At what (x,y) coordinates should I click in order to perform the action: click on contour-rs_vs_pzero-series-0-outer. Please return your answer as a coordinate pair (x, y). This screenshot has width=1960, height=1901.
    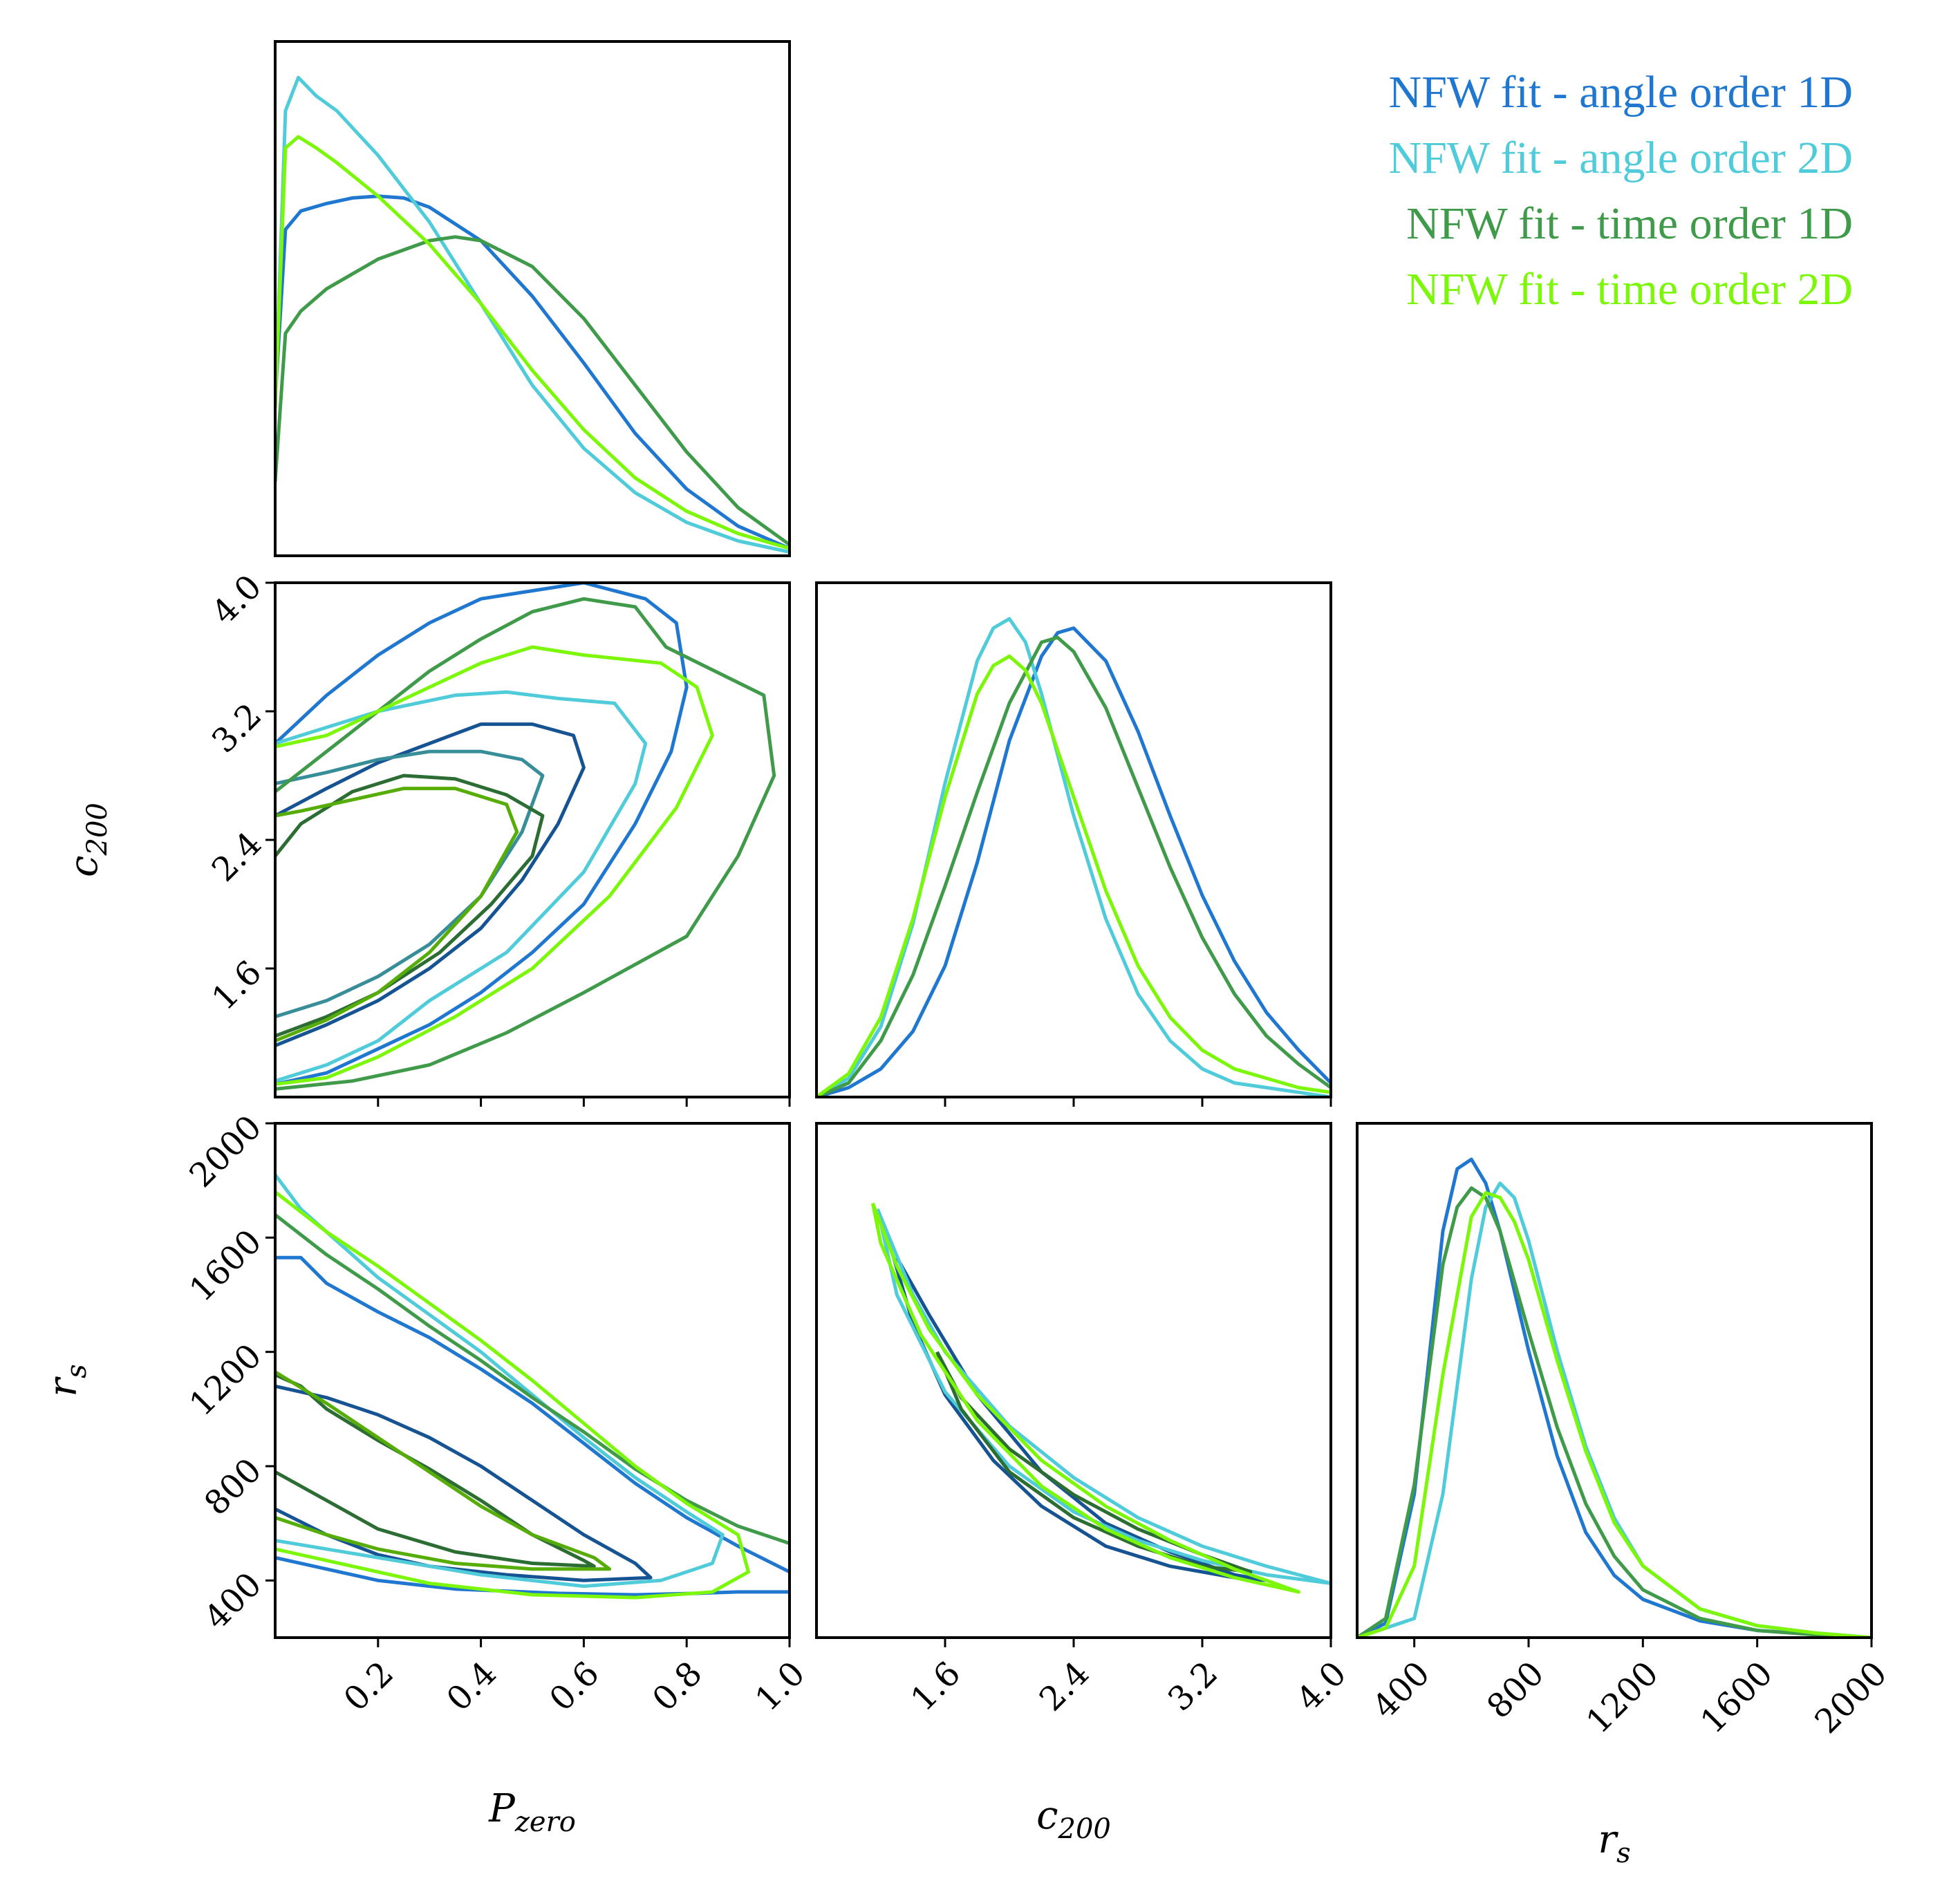
    Looking at the image, I should click on (532, 1576).